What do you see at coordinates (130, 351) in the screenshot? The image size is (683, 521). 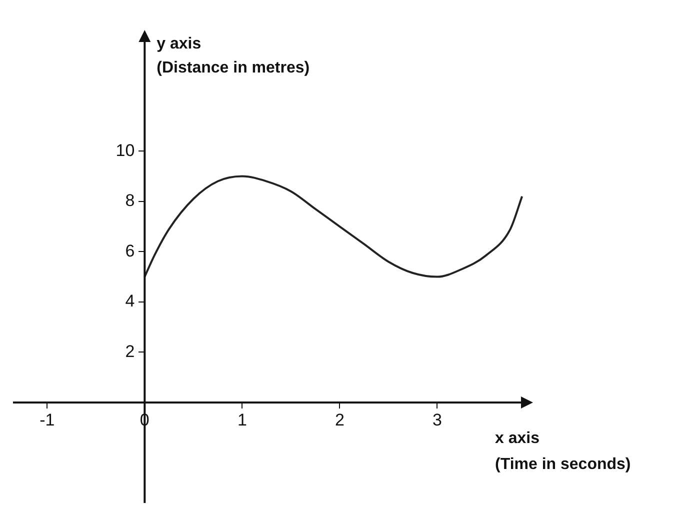 I see `y-tick-label: 2` at bounding box center [130, 351].